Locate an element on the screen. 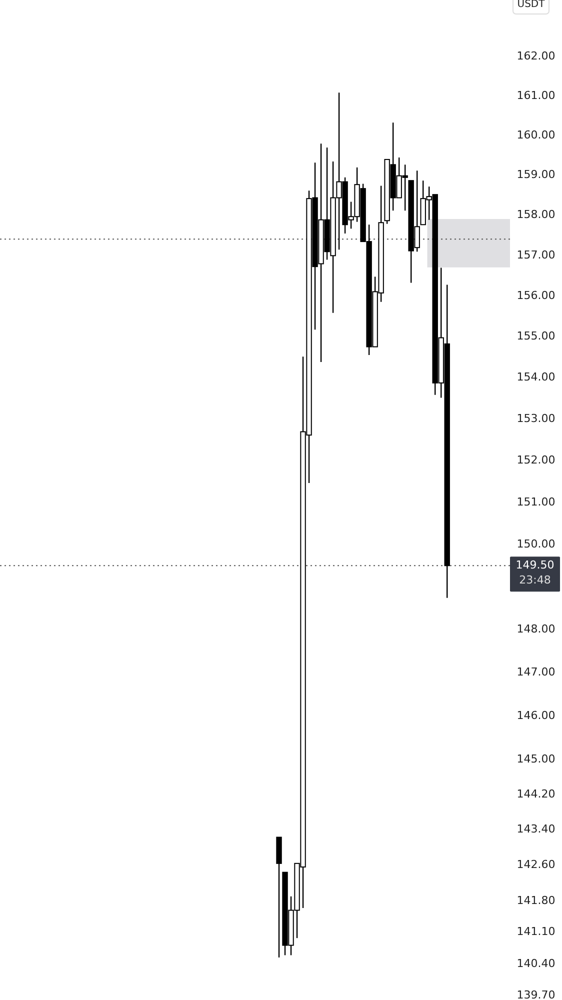 The height and width of the screenshot is (1000, 562). y-tick-label: 144.20 is located at coordinates (536, 793).